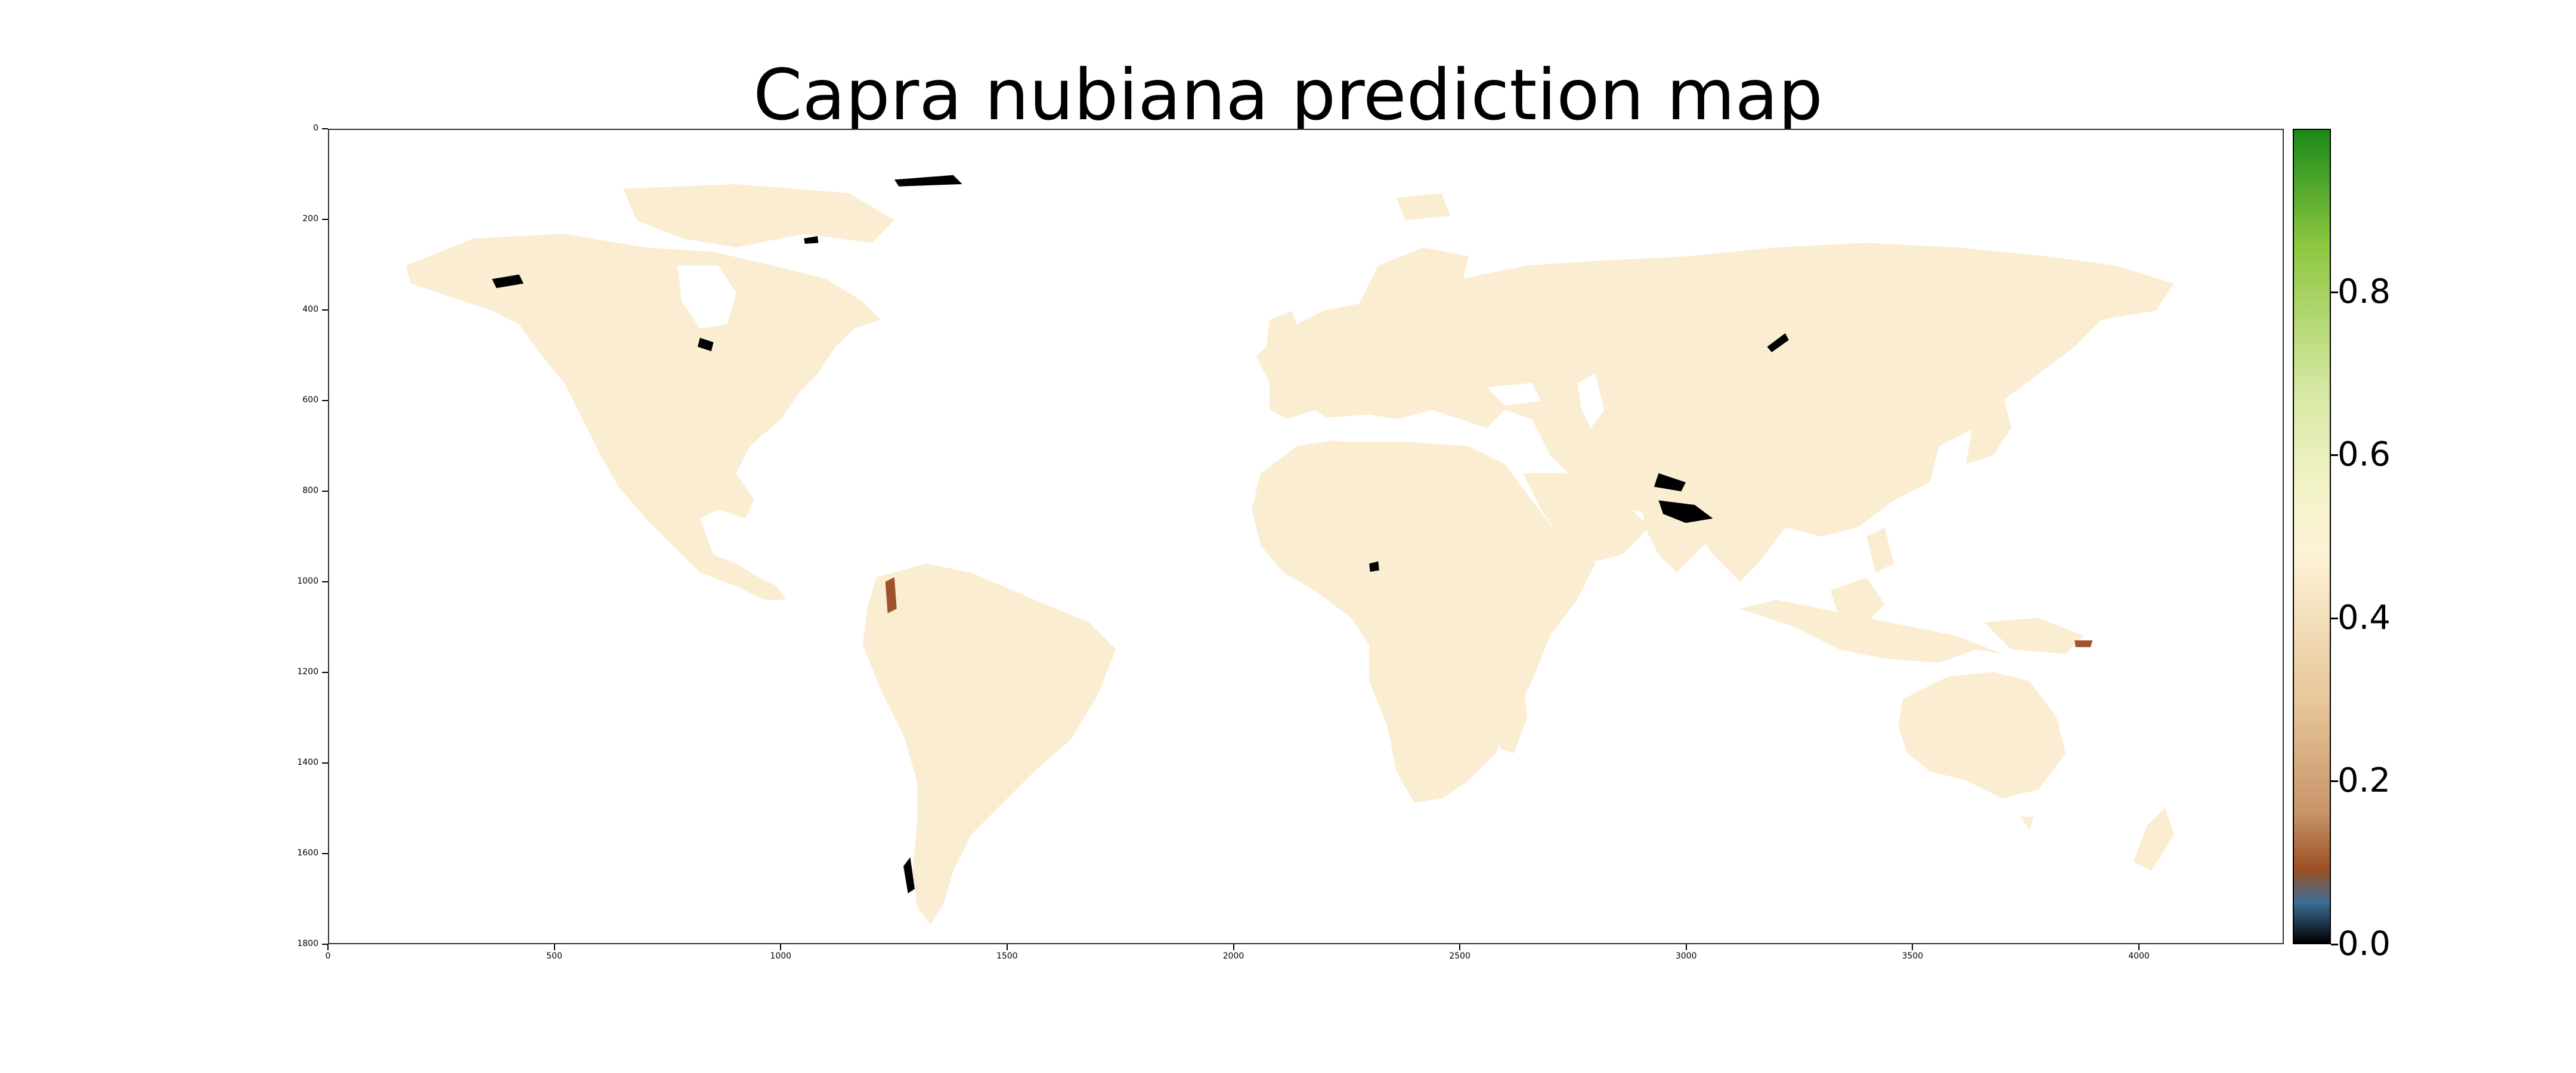 The height and width of the screenshot is (1073, 2576). What do you see at coordinates (310, 219) in the screenshot?
I see `y-tick-label: 200` at bounding box center [310, 219].